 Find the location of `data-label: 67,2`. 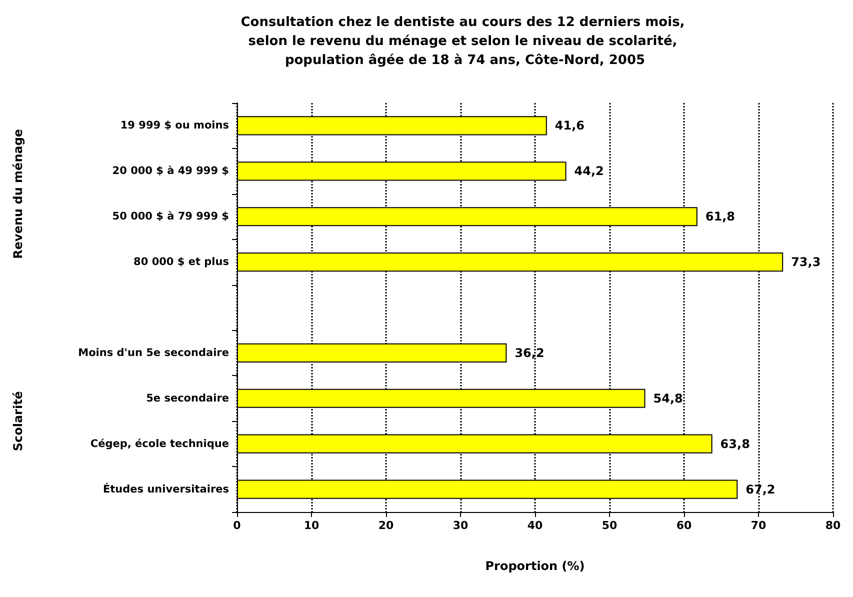

data-label: 67,2 is located at coordinates (761, 489).